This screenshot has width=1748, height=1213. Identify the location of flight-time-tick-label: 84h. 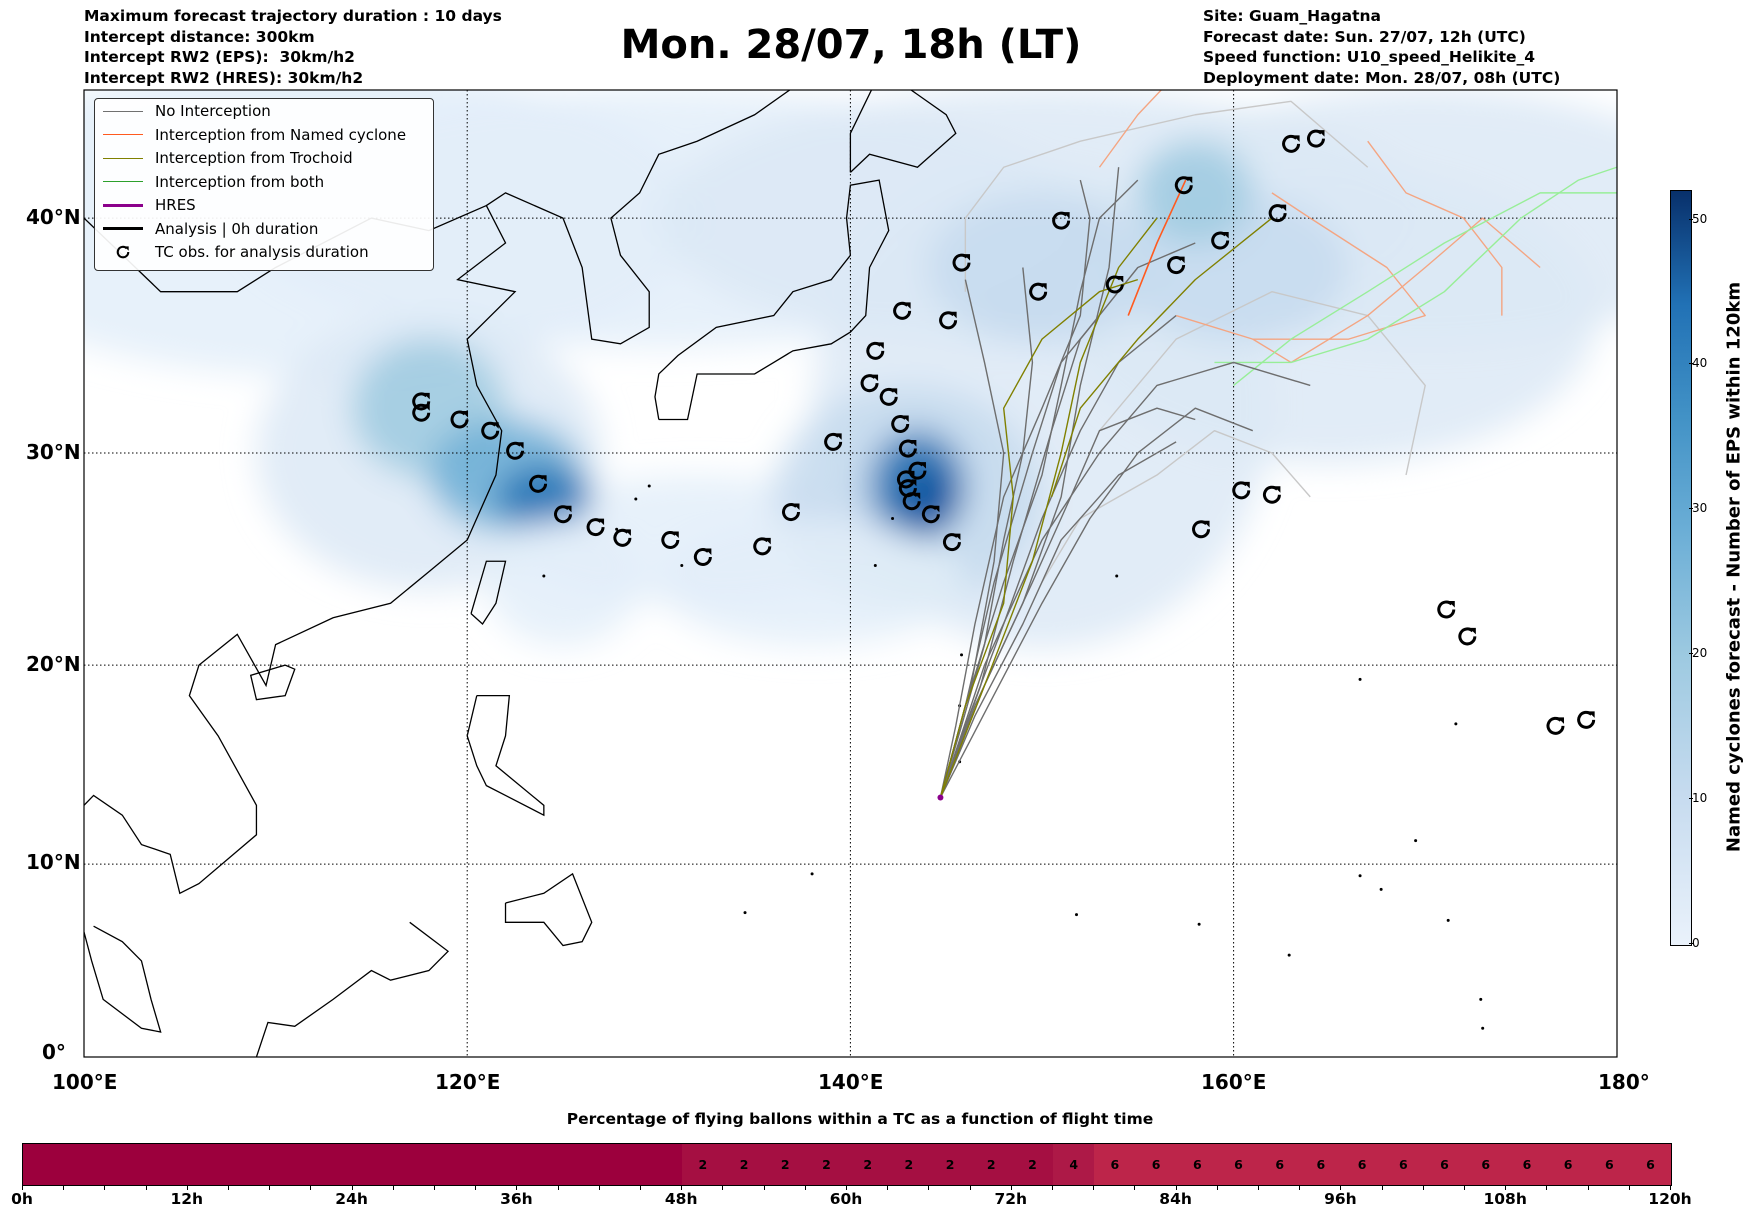
(1175, 1199).